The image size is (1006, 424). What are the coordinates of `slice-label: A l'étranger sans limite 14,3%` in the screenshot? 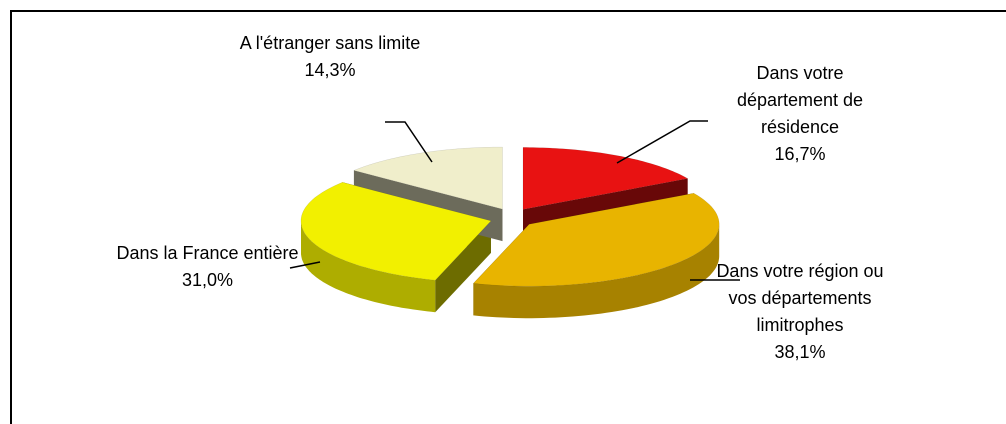 It's located at (330, 57).